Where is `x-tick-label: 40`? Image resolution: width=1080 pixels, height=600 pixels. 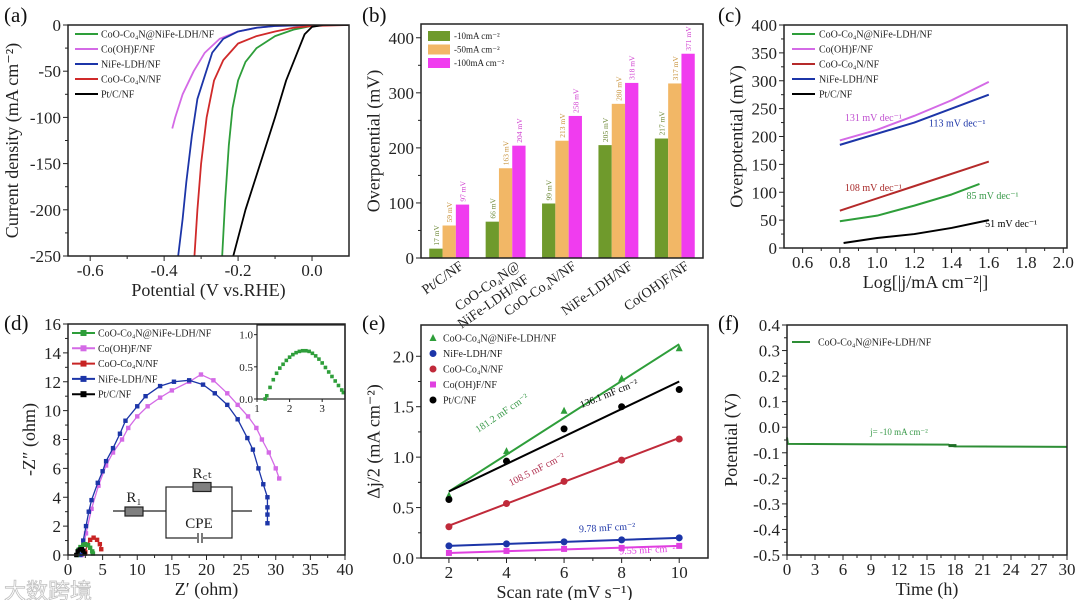 x-tick-label: 40 is located at coordinates (345, 569).